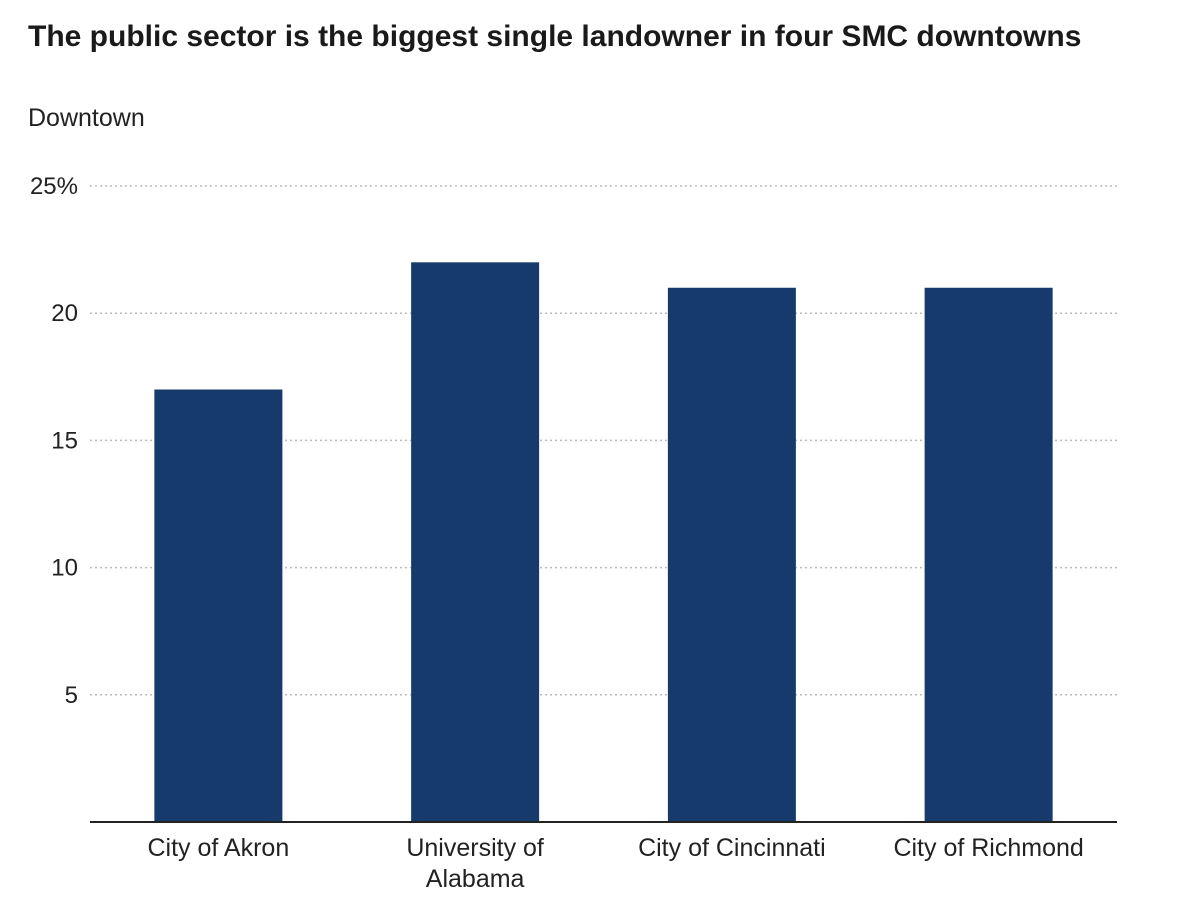 The image size is (1200, 909). Describe the element at coordinates (64, 440) in the screenshot. I see `y-tick-label: 15` at that location.